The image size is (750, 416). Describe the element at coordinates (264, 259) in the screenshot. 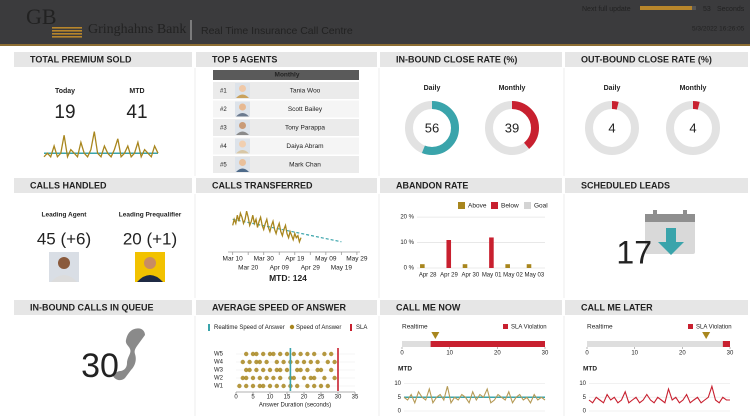

I see `x-tick-label: Mar 30` at that location.